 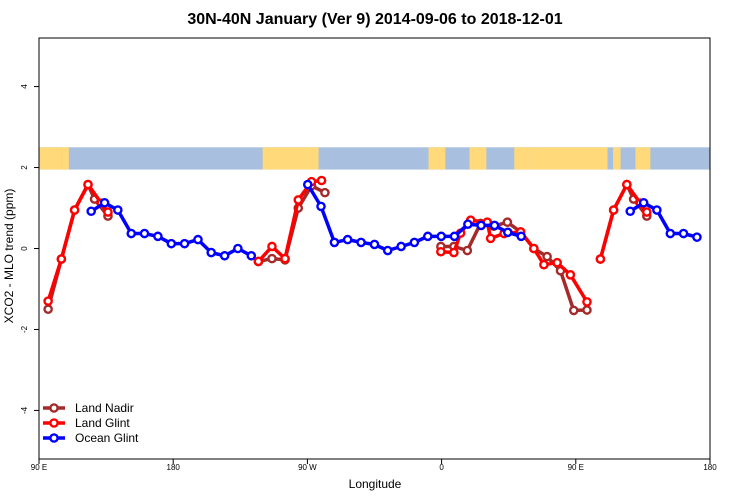 I want to click on legend-label: Land Nadir, so click(x=104, y=408).